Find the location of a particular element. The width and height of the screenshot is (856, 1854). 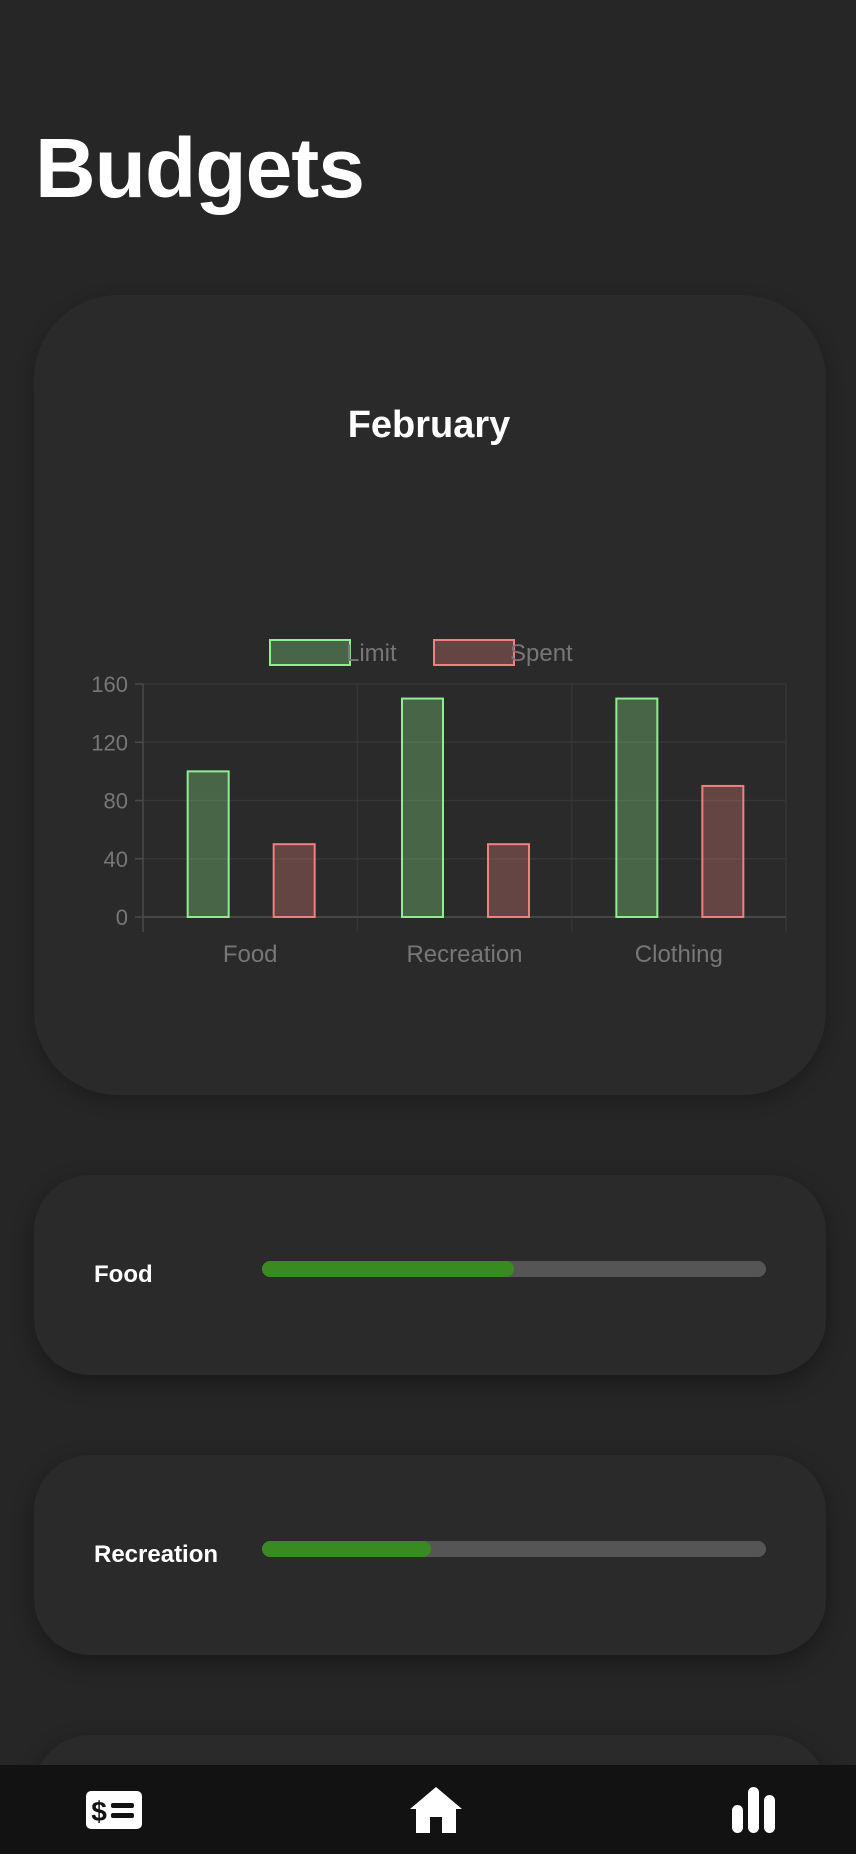

budget-card-food: Food is located at coordinates (430, 1275).